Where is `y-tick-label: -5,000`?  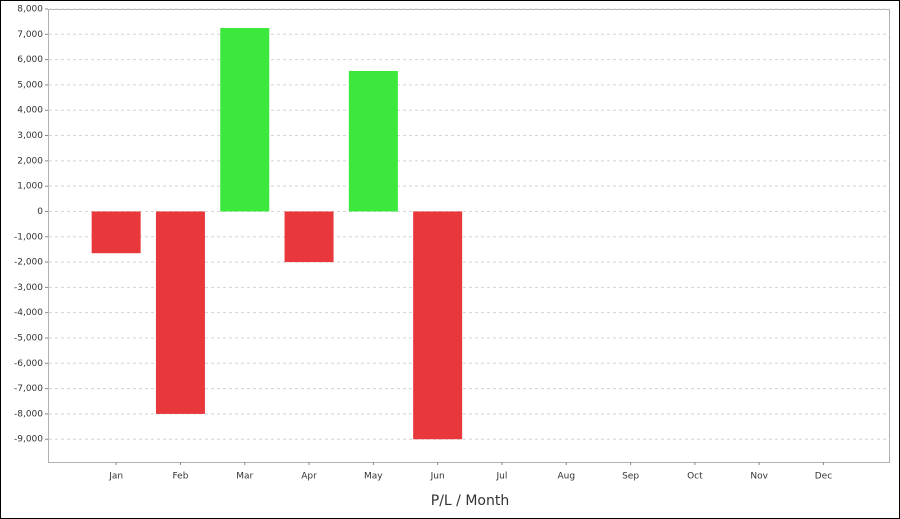 y-tick-label: -5,000 is located at coordinates (28, 338).